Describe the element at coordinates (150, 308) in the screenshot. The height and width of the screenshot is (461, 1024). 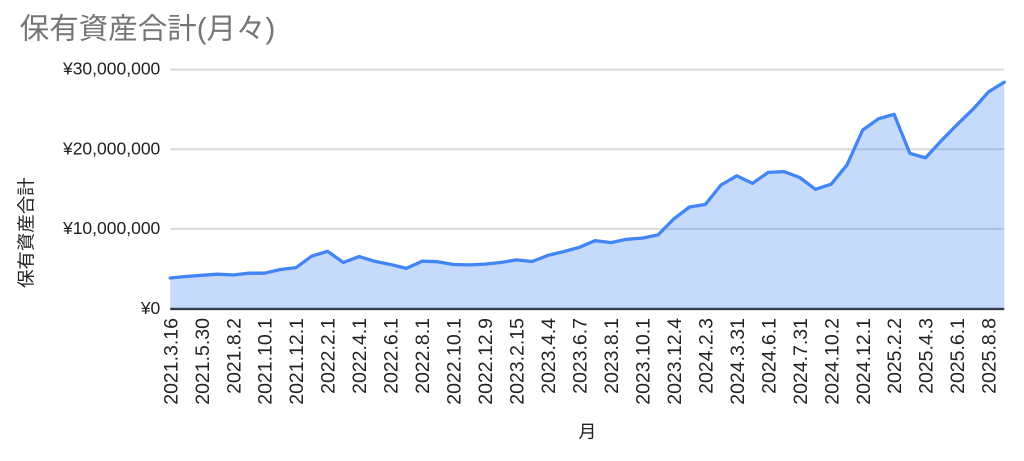
I see `svg-text: ¥0` at that location.